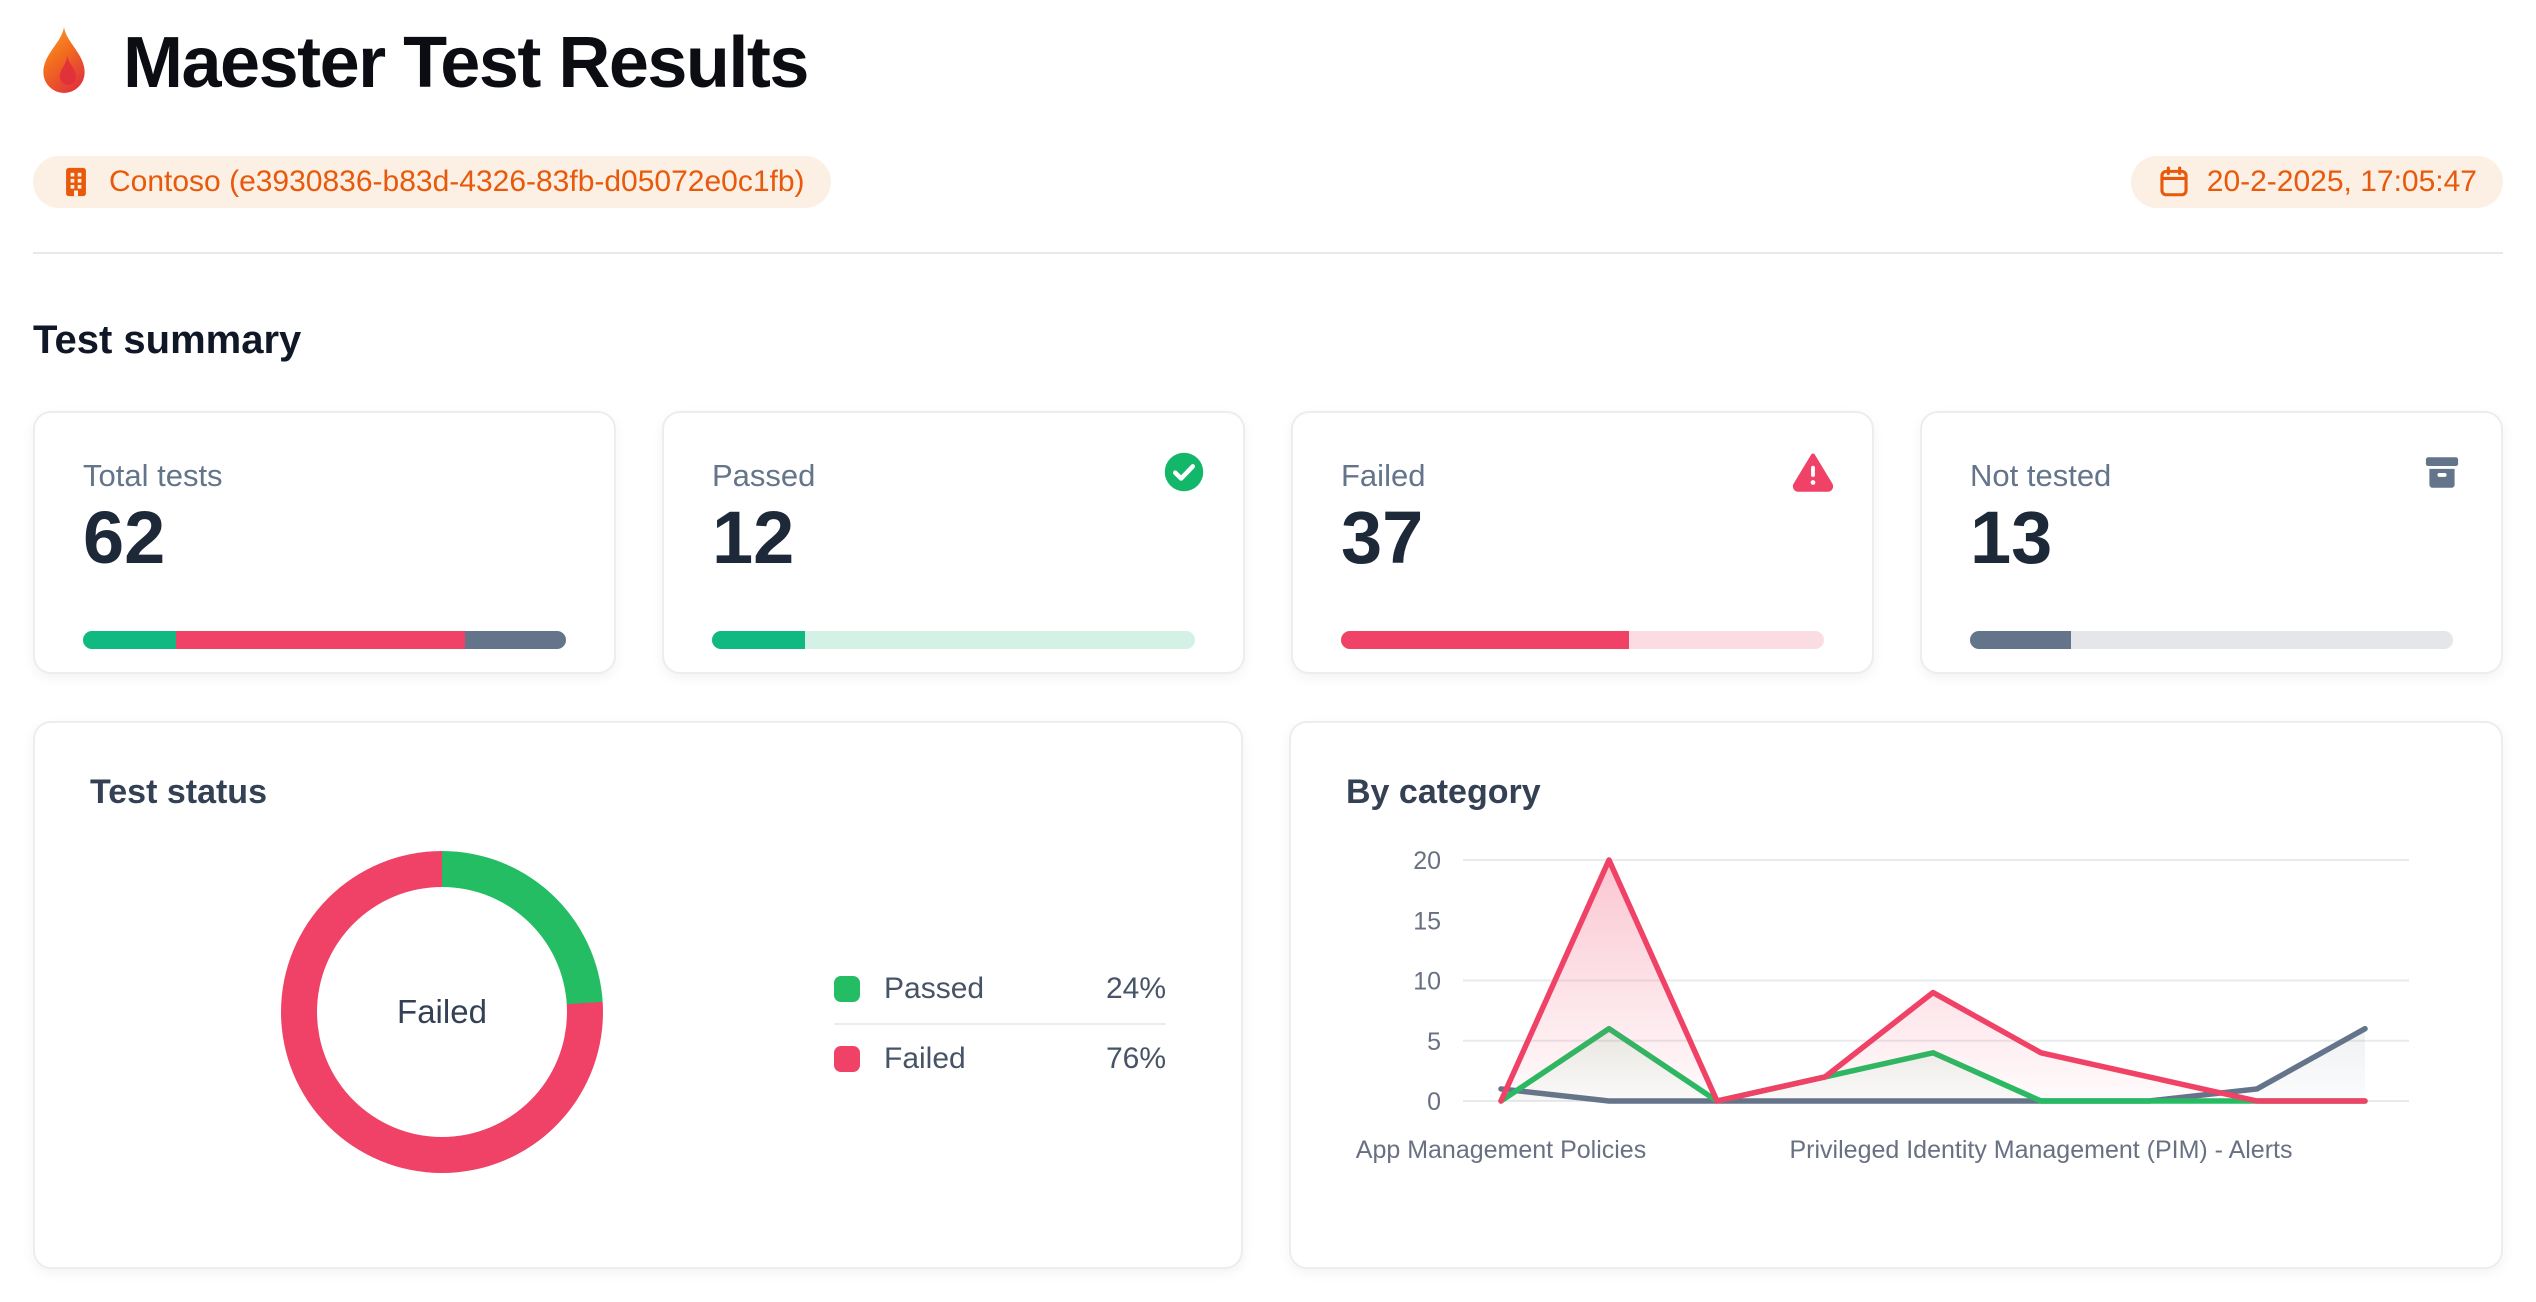  I want to click on stat-value: 12, so click(753, 537).